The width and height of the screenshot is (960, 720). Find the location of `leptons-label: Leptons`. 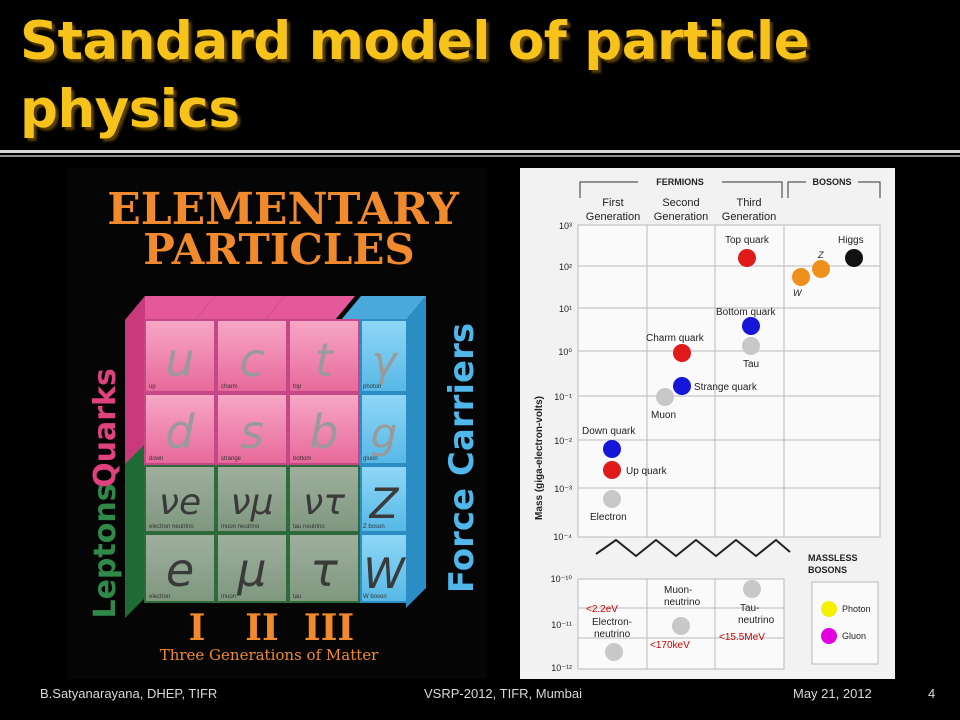

leptons-label: Leptons is located at coordinates (105, 550).